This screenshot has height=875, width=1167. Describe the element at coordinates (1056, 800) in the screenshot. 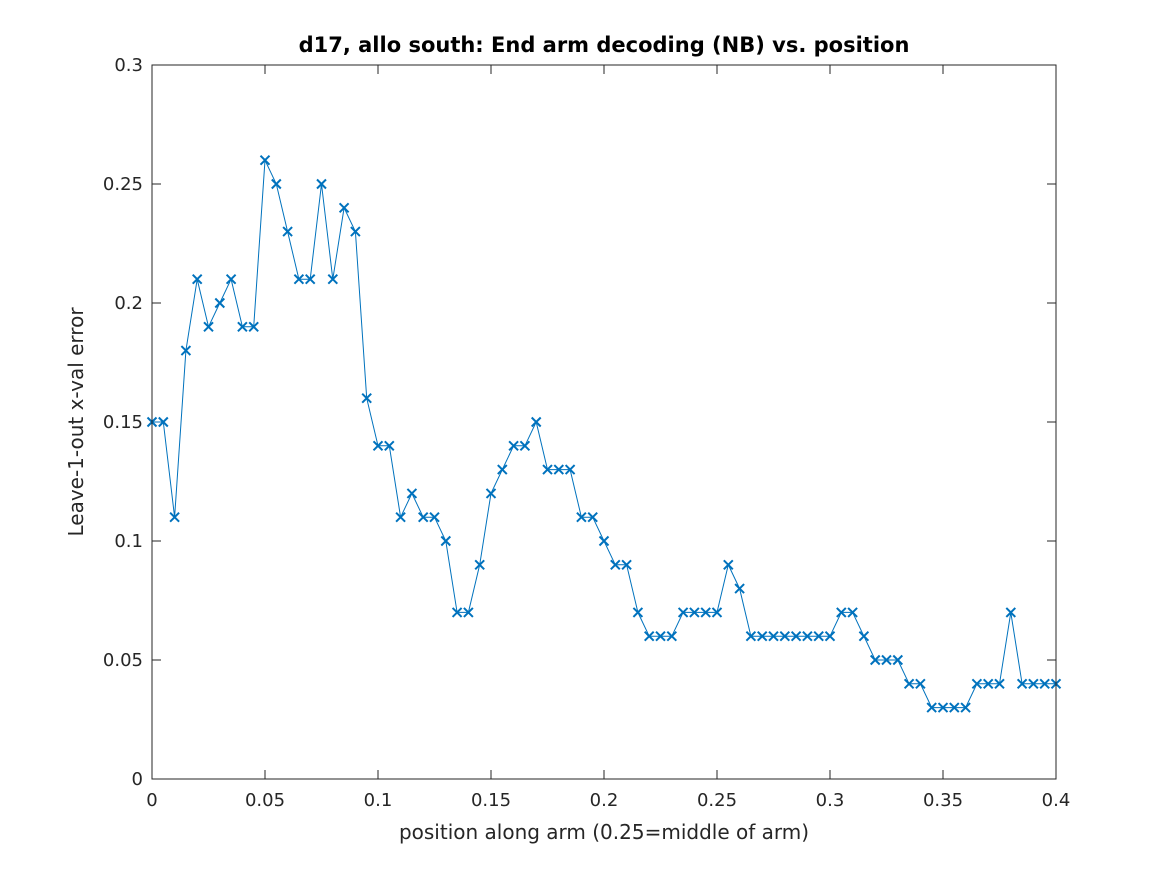

I see `x-tick-label: 0.4` at that location.